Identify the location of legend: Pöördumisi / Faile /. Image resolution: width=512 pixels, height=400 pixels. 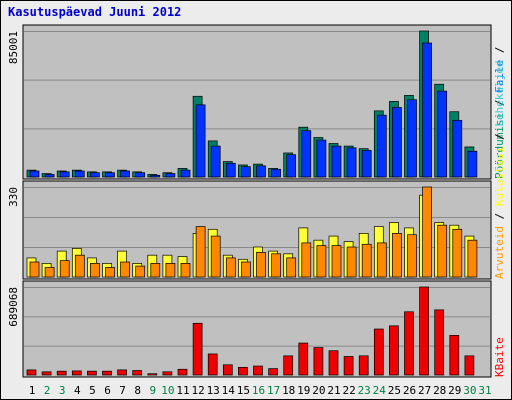
(499, 113).